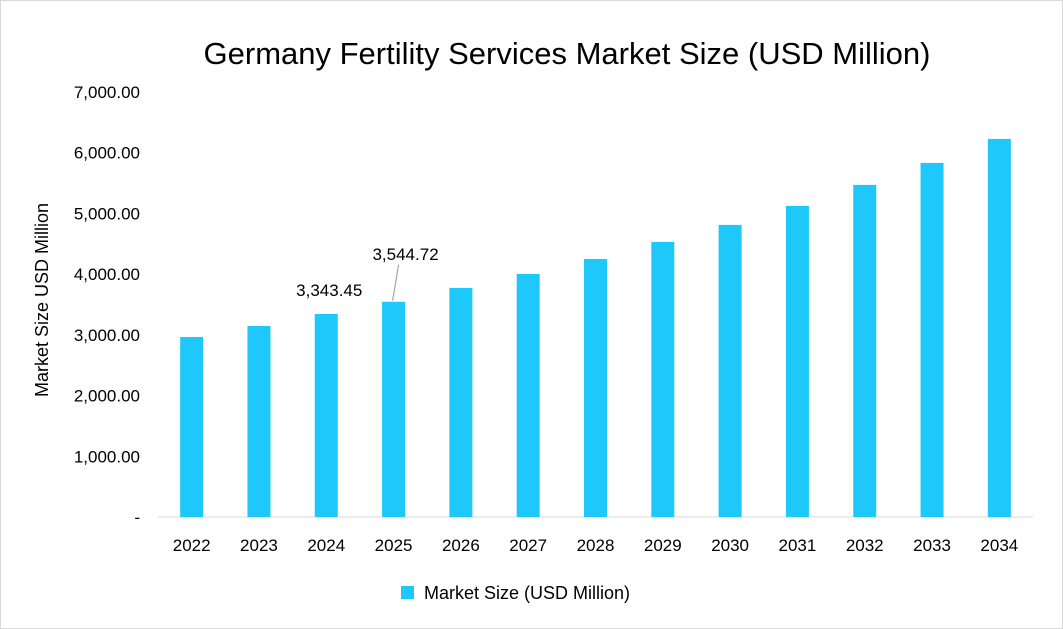 Image resolution: width=1063 pixels, height=629 pixels. Describe the element at coordinates (595, 387) in the screenshot. I see `bar-2028` at that location.